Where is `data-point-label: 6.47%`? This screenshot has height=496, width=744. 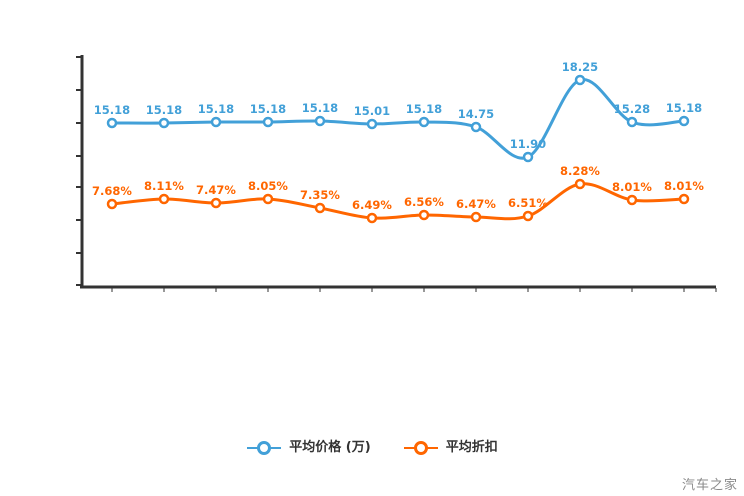 data-point-label: 6.47% is located at coordinates (476, 204).